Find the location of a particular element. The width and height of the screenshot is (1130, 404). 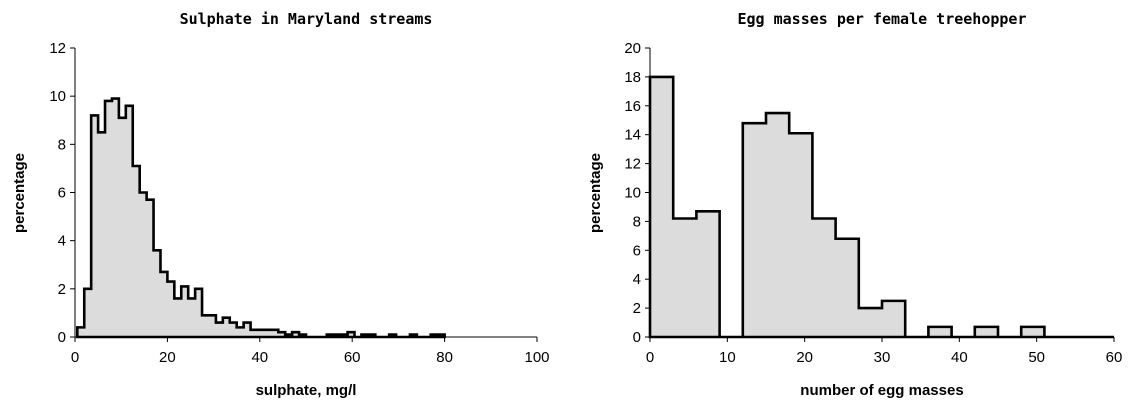

y-tick-label: 16 is located at coordinates (632, 106).